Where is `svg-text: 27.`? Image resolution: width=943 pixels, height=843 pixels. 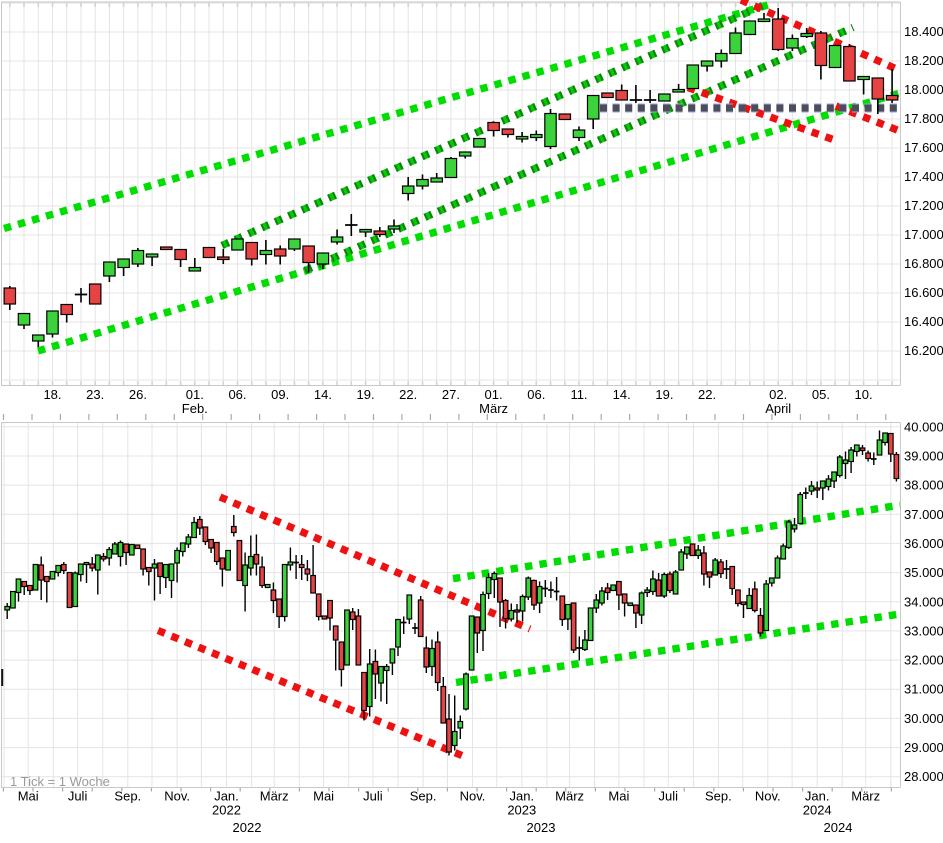
svg-text: 27. is located at coordinates (451, 394).